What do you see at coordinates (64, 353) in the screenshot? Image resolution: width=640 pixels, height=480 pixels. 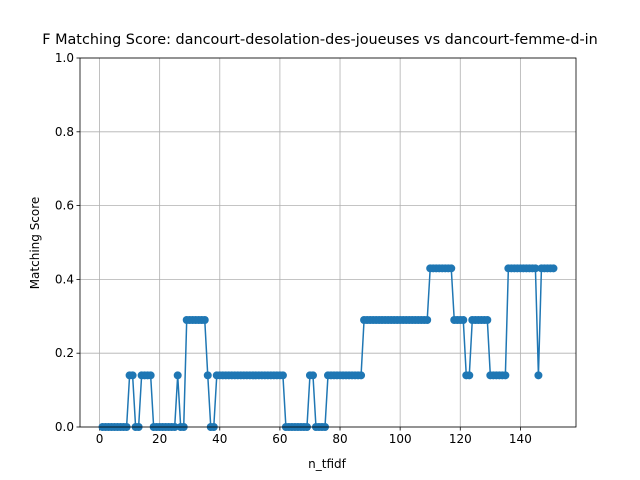 I see `y-tick-label: 0.2` at bounding box center [64, 353].